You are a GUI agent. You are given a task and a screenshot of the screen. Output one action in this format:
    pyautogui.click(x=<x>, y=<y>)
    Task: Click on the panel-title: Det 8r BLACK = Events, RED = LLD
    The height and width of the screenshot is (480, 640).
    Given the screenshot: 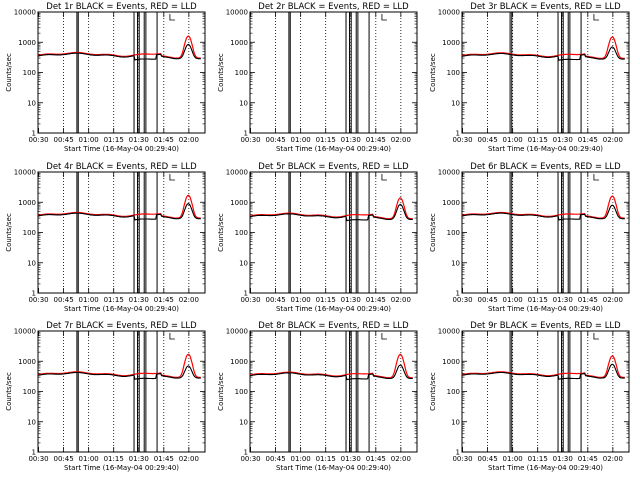 What is the action you would take?
    pyautogui.click(x=333, y=326)
    